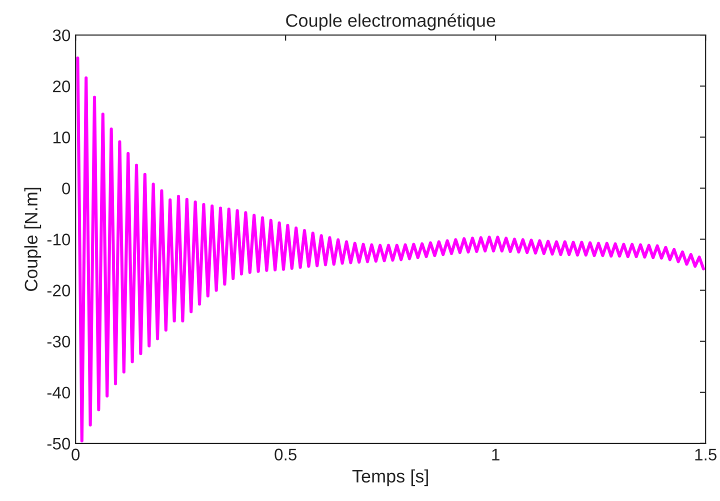 This screenshot has width=720, height=501. Describe the element at coordinates (33, 239) in the screenshot. I see `y-axis-title: Couple [N.m]` at that location.